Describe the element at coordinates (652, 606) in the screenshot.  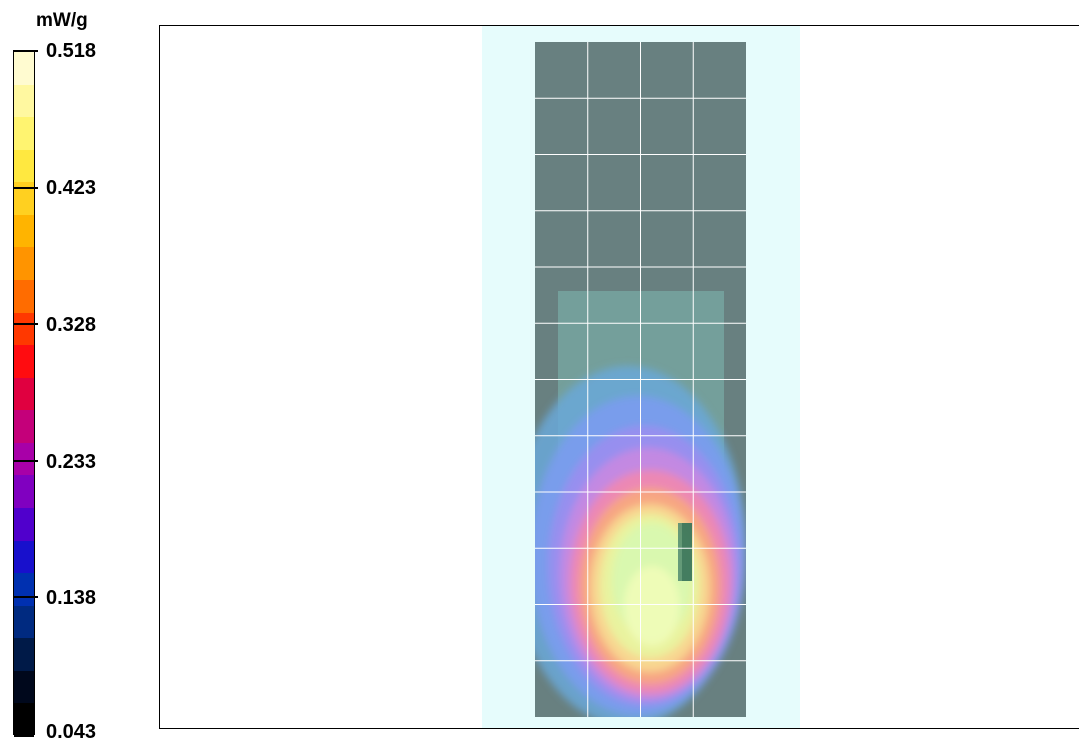
I see `sar-contour-level` at that location.